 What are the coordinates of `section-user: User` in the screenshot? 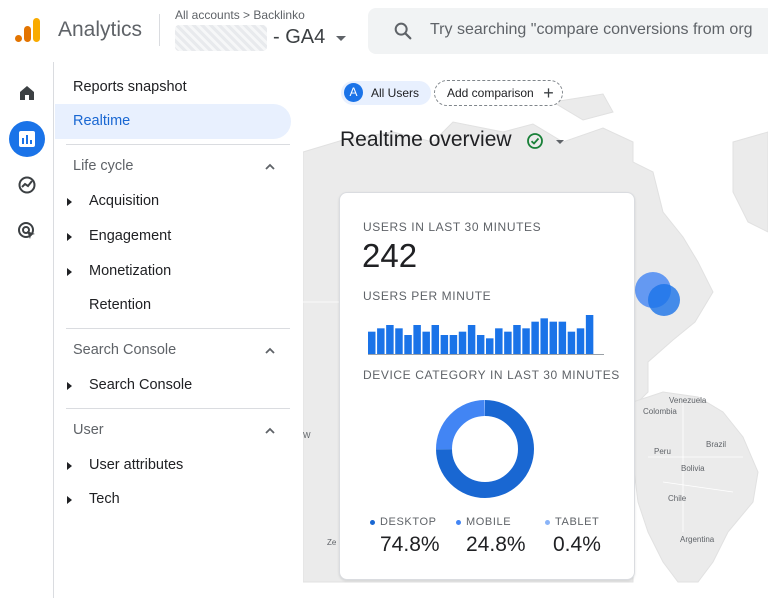 It's located at (88, 430).